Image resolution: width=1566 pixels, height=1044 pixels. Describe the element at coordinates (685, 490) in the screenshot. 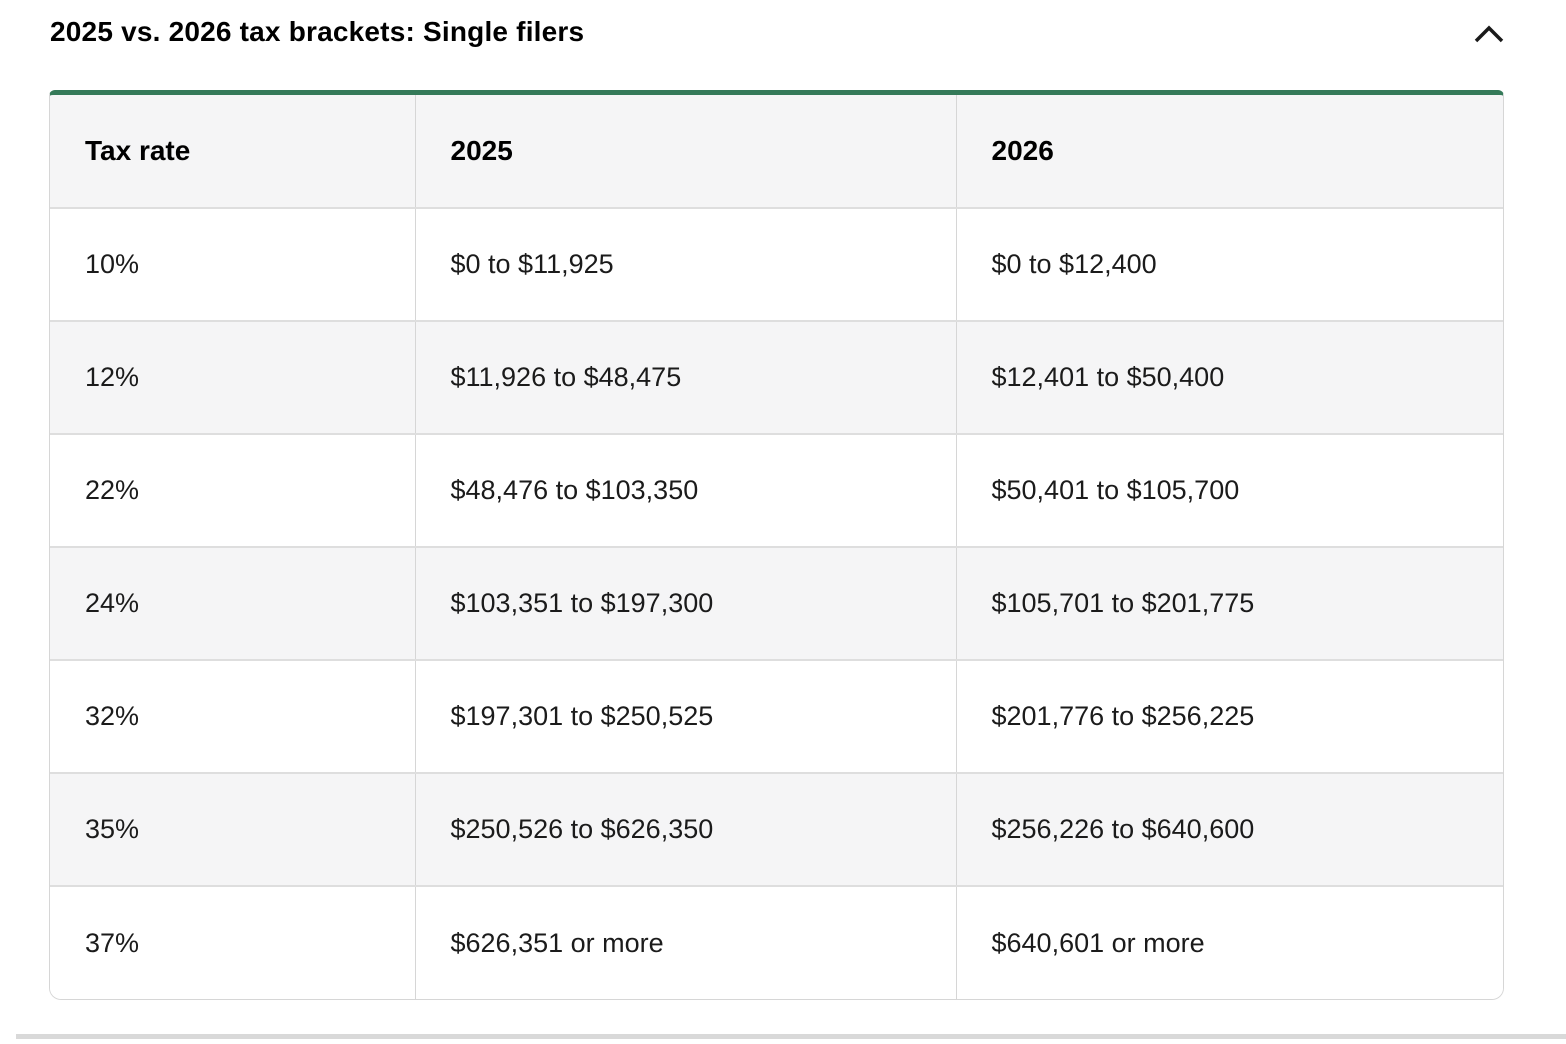

I see `cell-2025-range: $48,476 to $103,350` at that location.